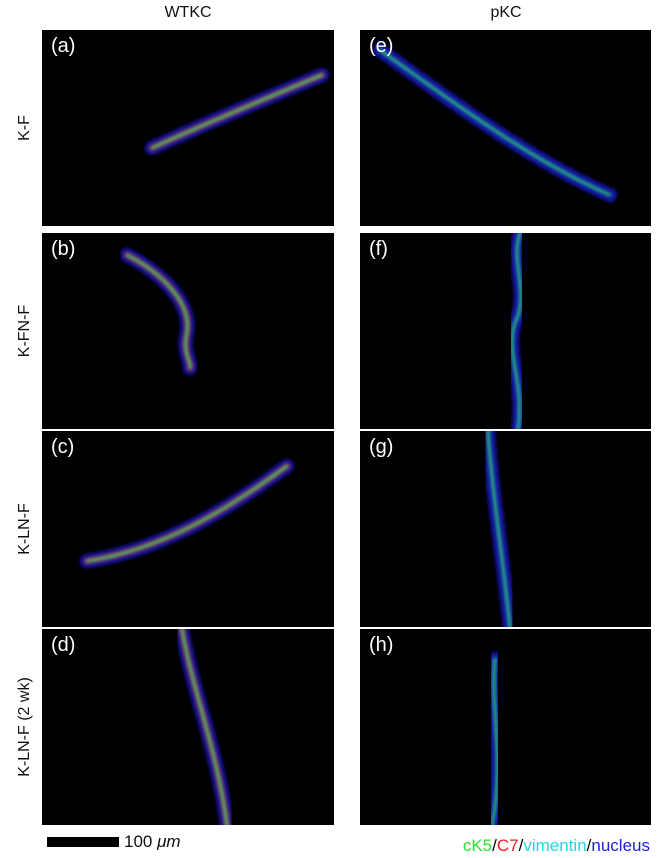  I want to click on scale-value: 100, so click(138, 841).